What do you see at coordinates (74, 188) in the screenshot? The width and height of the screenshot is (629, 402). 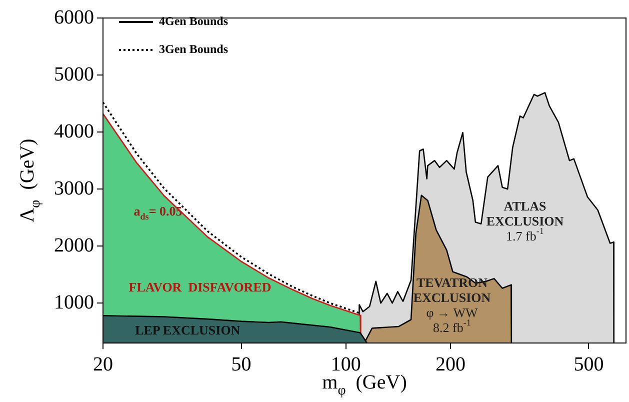 I see `y-tick-label: 3000` at bounding box center [74, 188].